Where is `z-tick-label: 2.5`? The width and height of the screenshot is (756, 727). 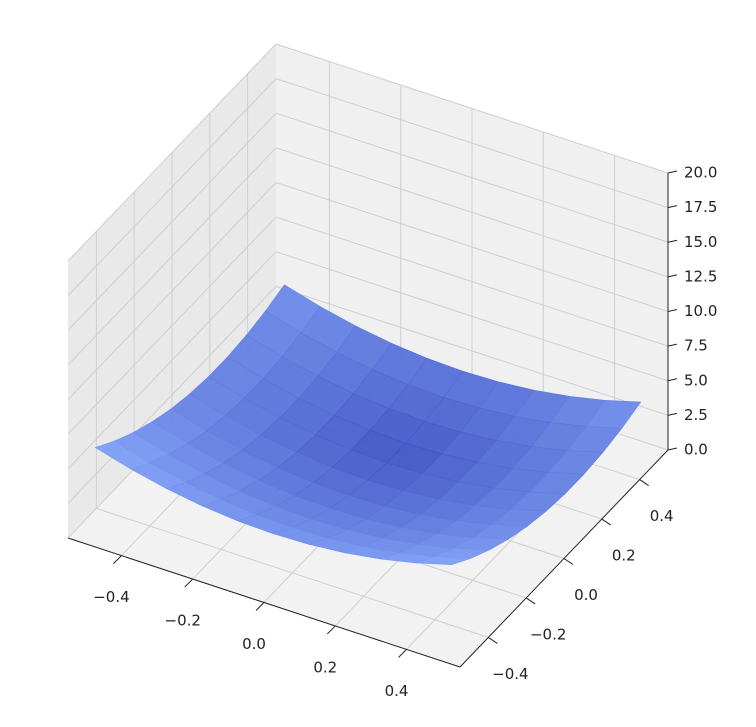 z-tick-label: 2.5 is located at coordinates (696, 415).